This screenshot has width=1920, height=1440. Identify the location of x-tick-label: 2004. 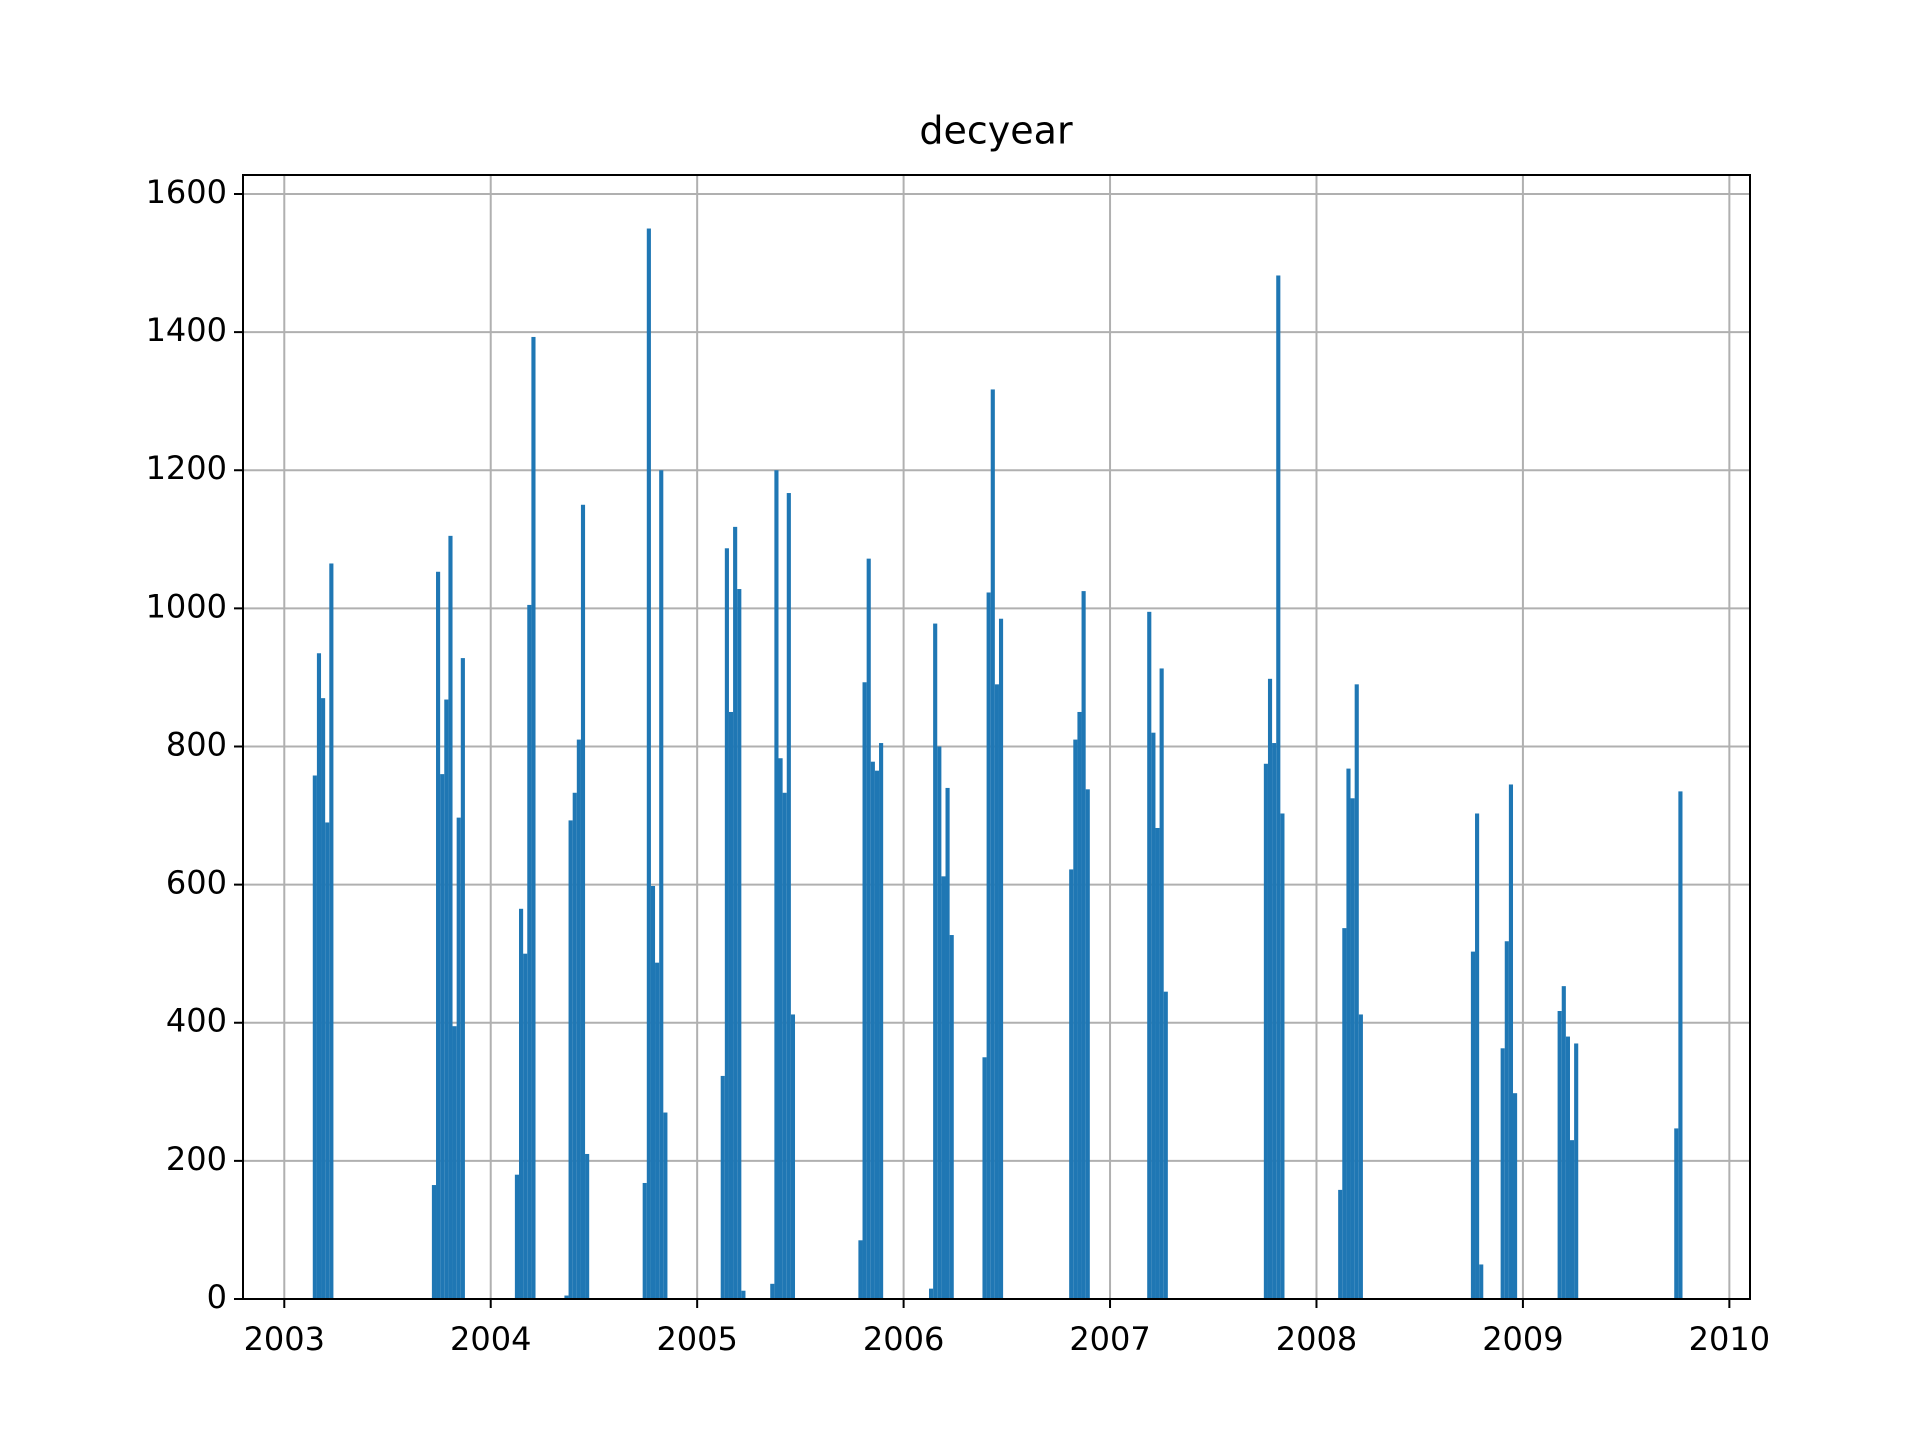
(490, 1339).